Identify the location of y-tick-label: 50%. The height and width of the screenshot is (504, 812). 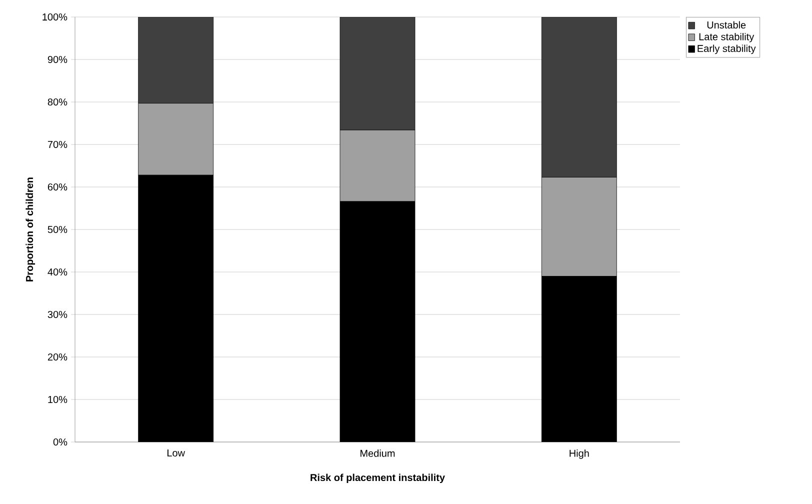
(58, 230).